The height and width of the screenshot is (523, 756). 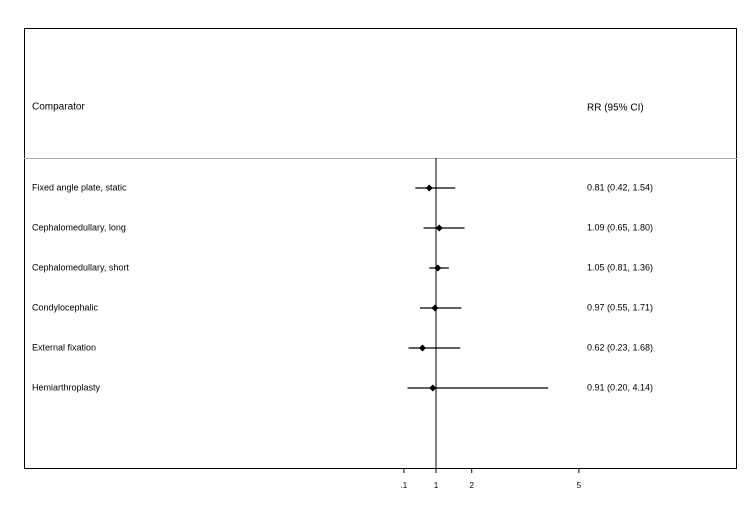 What do you see at coordinates (615, 108) in the screenshot?
I see `column-header: RR (95% CI)` at bounding box center [615, 108].